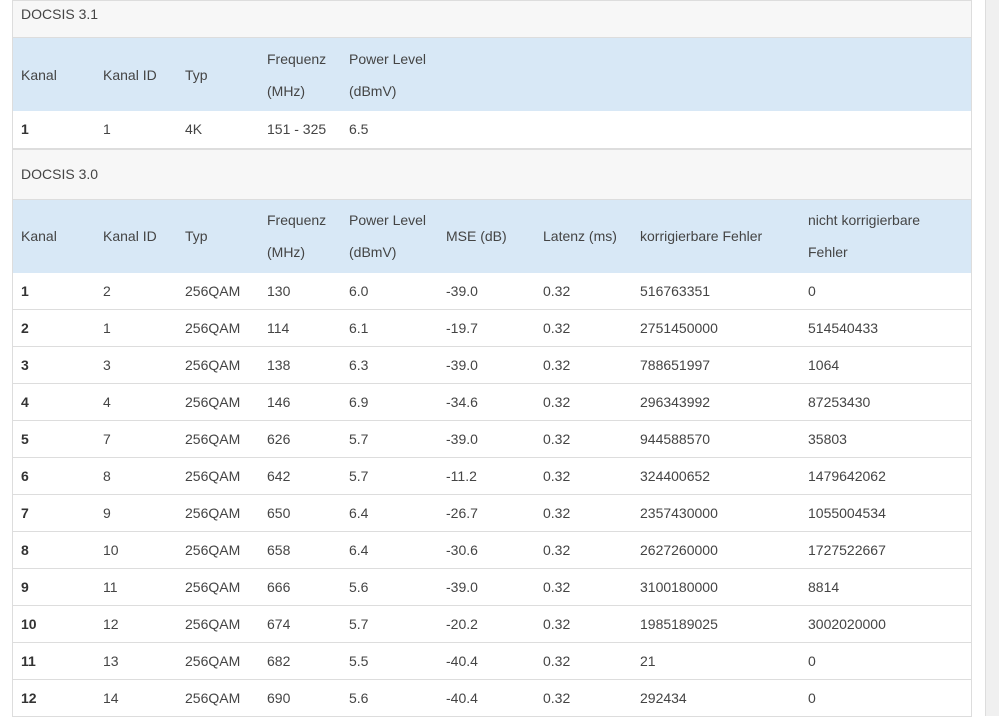  What do you see at coordinates (300, 513) in the screenshot?
I see `cell: 650` at bounding box center [300, 513].